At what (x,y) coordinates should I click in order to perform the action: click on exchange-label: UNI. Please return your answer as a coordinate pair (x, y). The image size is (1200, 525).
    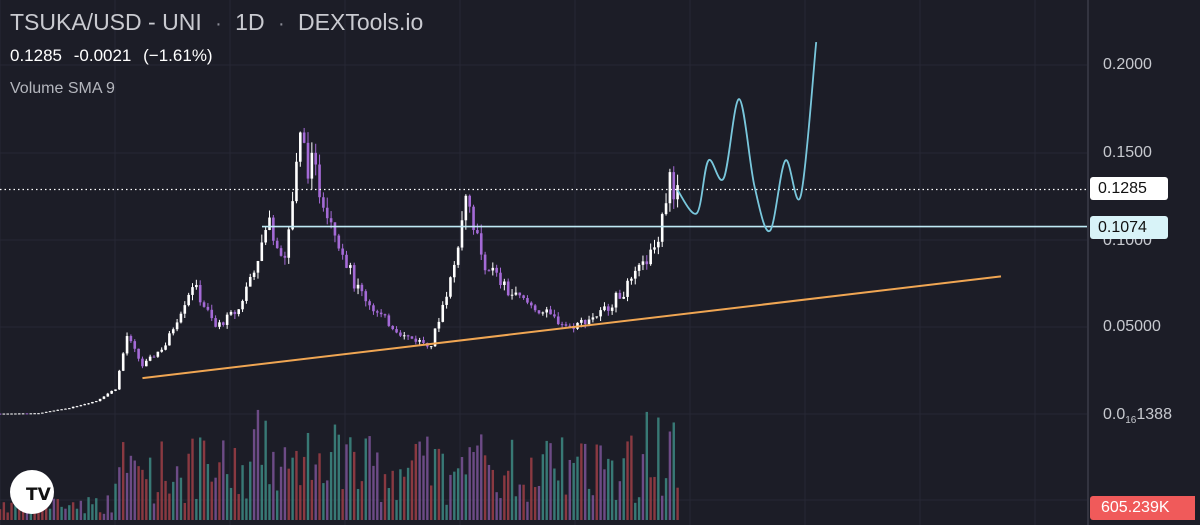
    Looking at the image, I should click on (182, 22).